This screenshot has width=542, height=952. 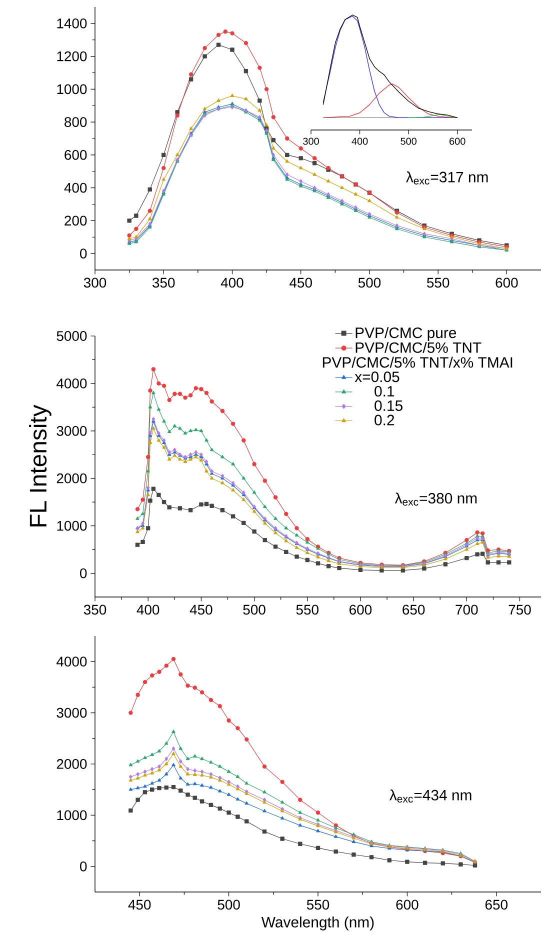 What do you see at coordinates (384, 391) in the screenshot?
I see `legend-label: 0.1` at bounding box center [384, 391].